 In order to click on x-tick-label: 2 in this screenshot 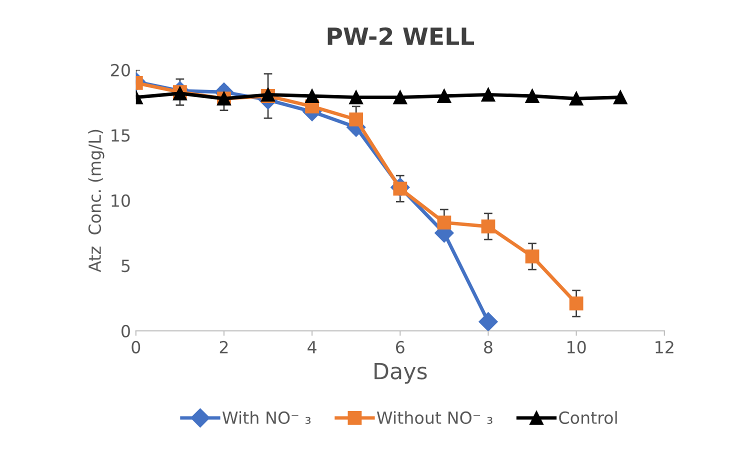, I will do `click(224, 347)`.